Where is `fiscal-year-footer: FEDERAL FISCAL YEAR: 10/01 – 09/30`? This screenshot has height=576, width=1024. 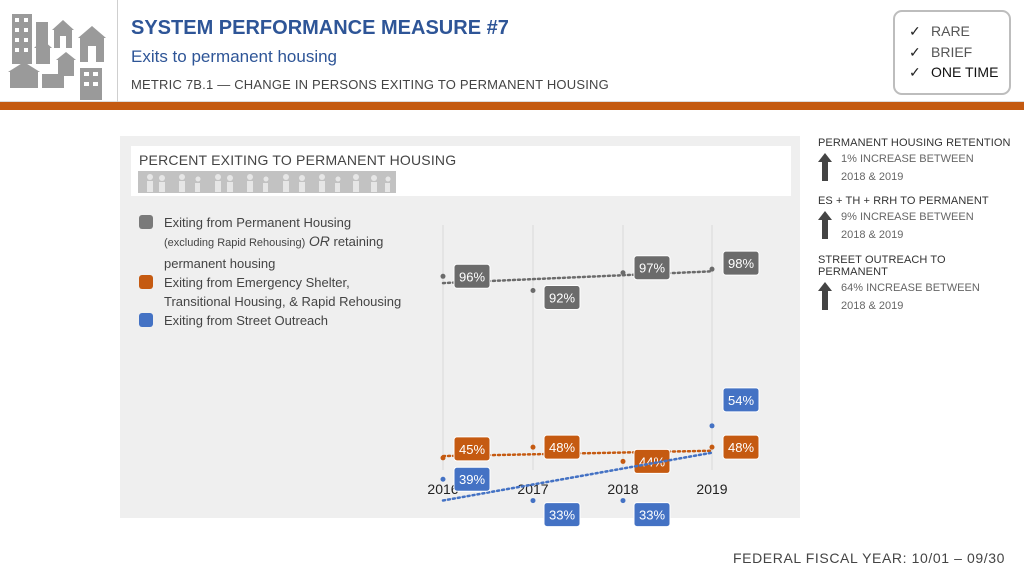 fiscal-year-footer: FEDERAL FISCAL YEAR: 10/01 – 09/30 is located at coordinates (869, 558).